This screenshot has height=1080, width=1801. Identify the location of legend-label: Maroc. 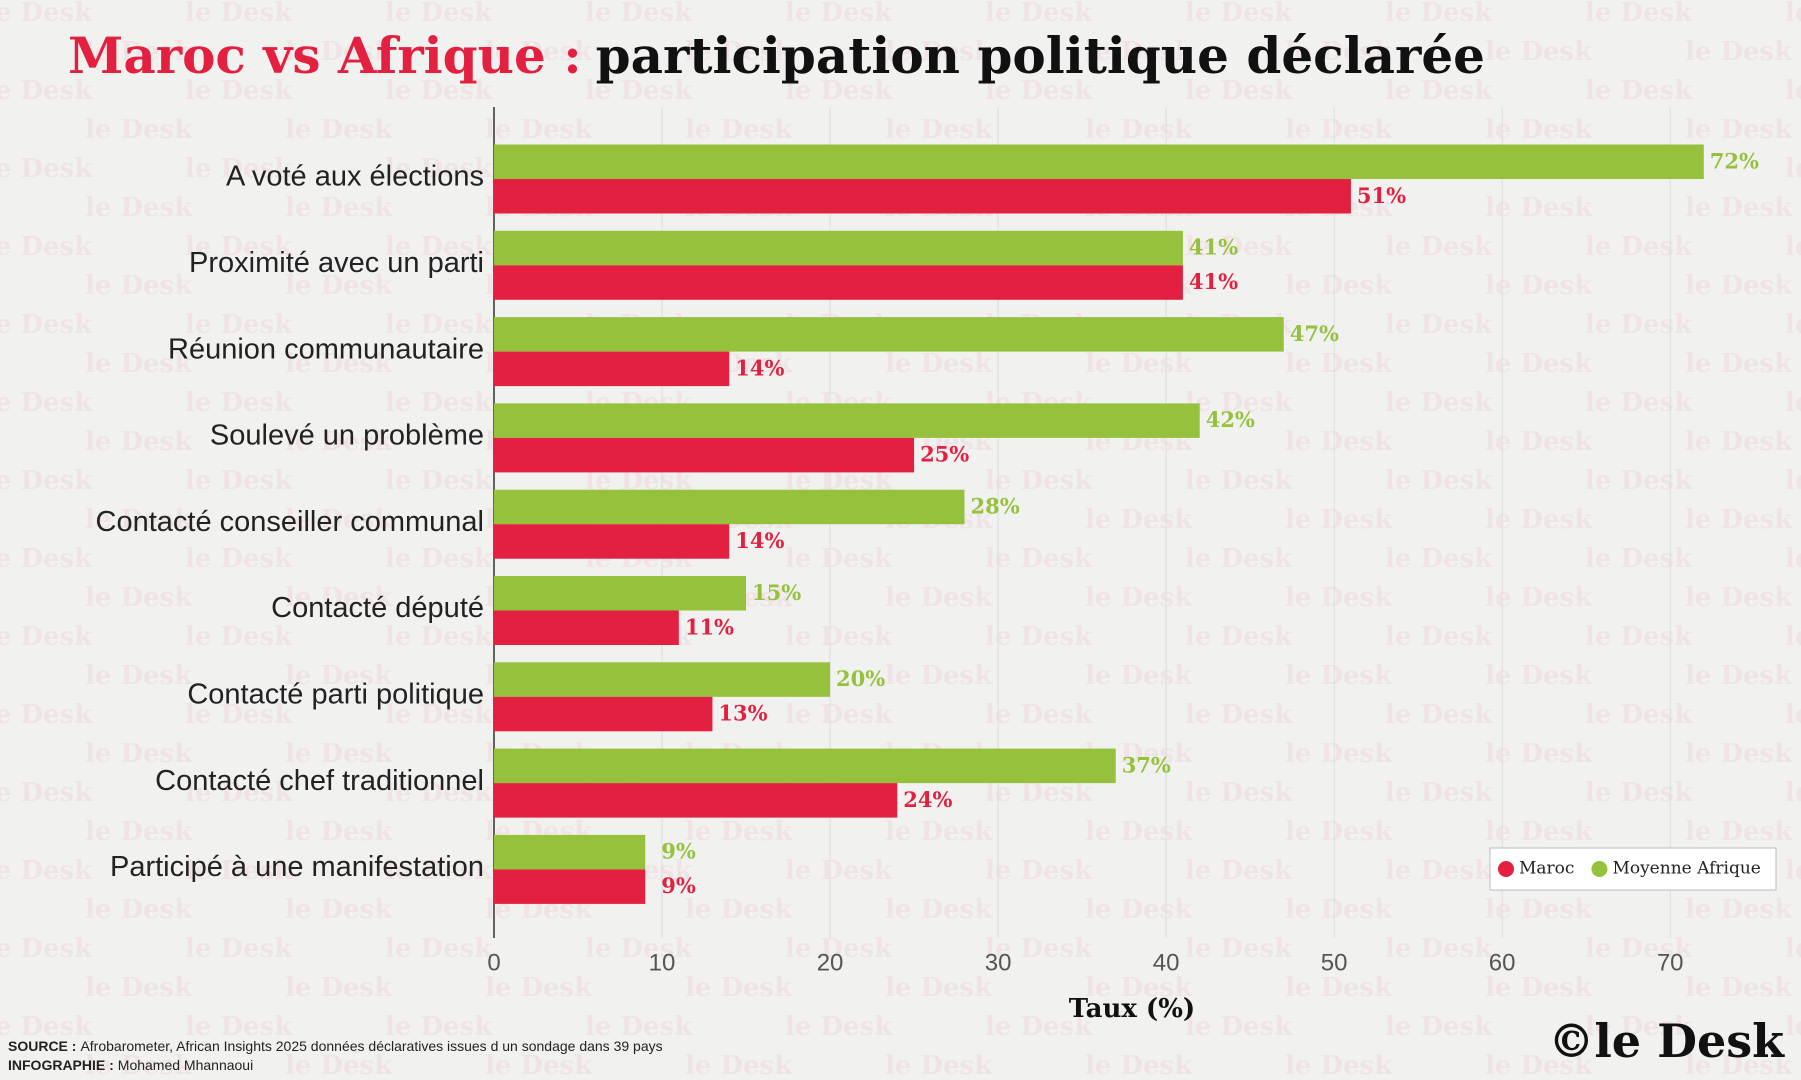
(1546, 869).